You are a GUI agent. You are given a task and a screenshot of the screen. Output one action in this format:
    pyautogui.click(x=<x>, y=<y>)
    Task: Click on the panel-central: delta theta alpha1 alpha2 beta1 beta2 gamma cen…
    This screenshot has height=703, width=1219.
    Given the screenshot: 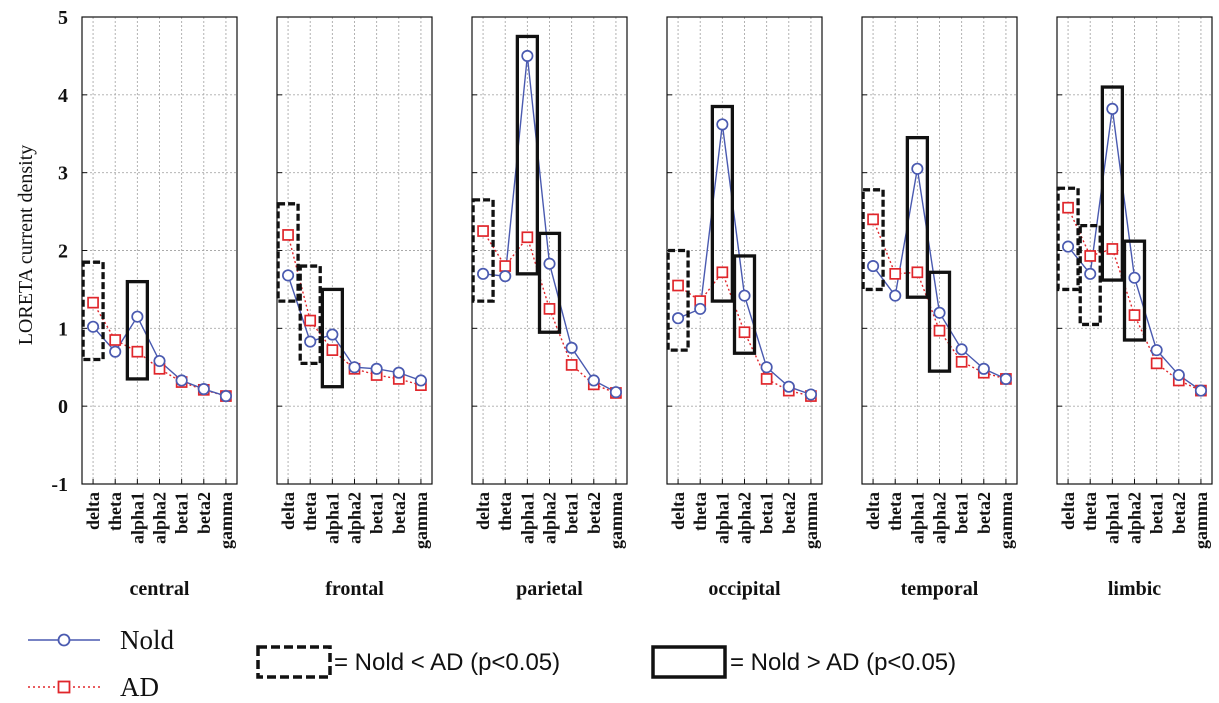 What is the action you would take?
    pyautogui.click(x=159, y=308)
    